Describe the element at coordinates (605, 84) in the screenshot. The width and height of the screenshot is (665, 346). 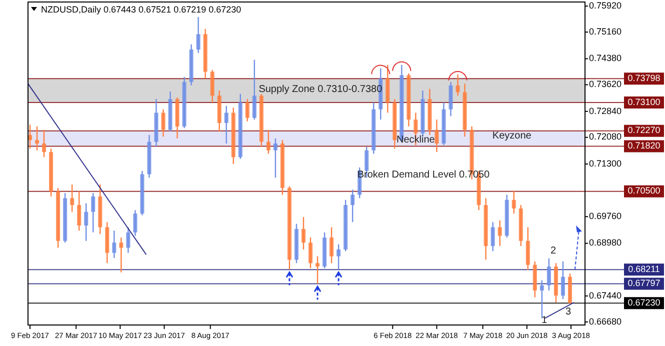
I see `y-tick-label: 0.73620` at that location.